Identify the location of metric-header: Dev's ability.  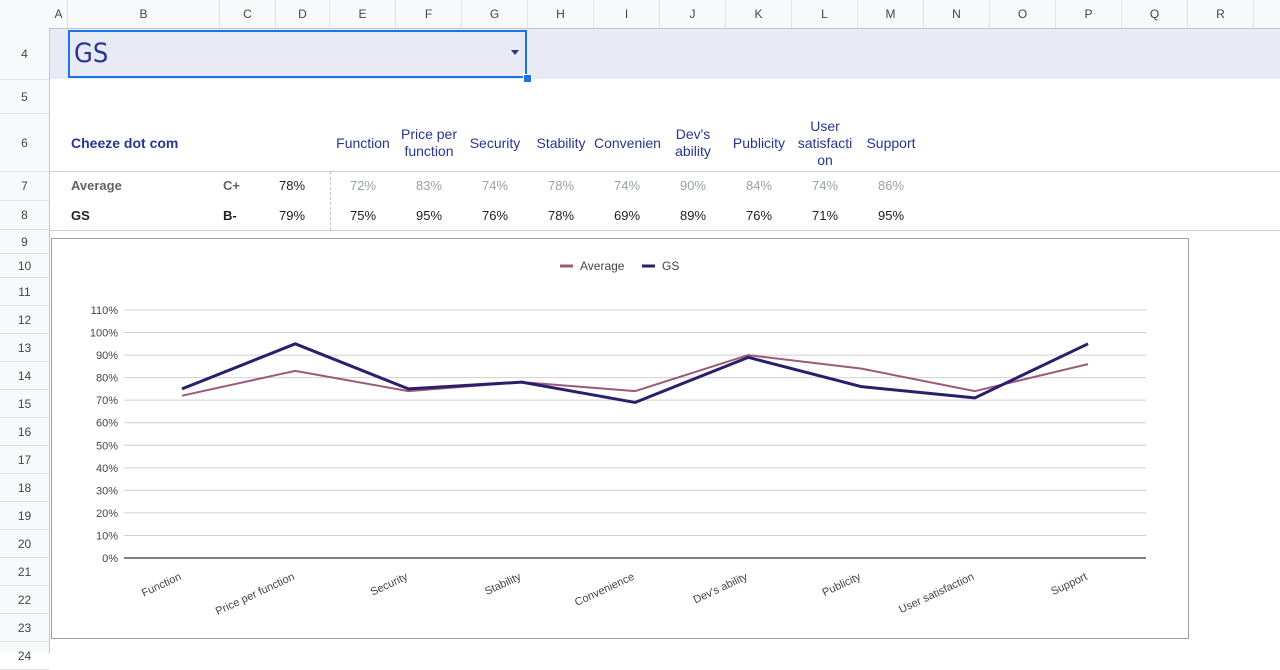
(693, 143).